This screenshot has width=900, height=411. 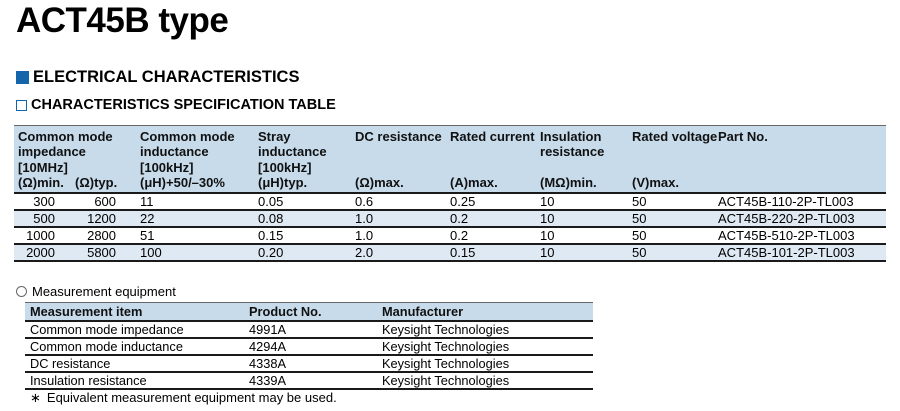 What do you see at coordinates (800, 236) in the screenshot?
I see `part-no-cell: ACT45B-510-2P-TL003` at bounding box center [800, 236].